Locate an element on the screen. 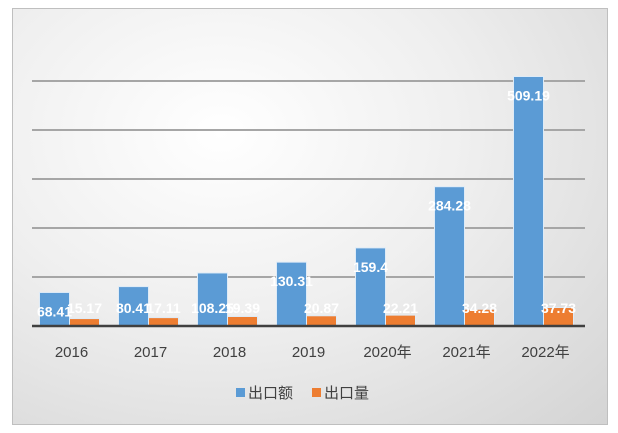 This screenshot has width=618, height=433. data-label: 19.39 is located at coordinates (242, 308).